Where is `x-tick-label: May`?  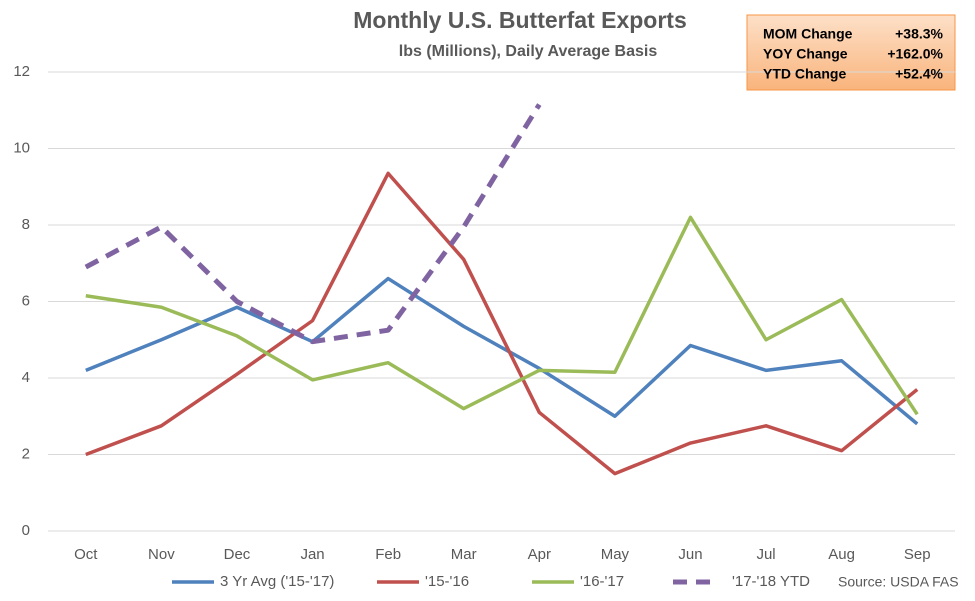
x-tick-label: May is located at coordinates (615, 554).